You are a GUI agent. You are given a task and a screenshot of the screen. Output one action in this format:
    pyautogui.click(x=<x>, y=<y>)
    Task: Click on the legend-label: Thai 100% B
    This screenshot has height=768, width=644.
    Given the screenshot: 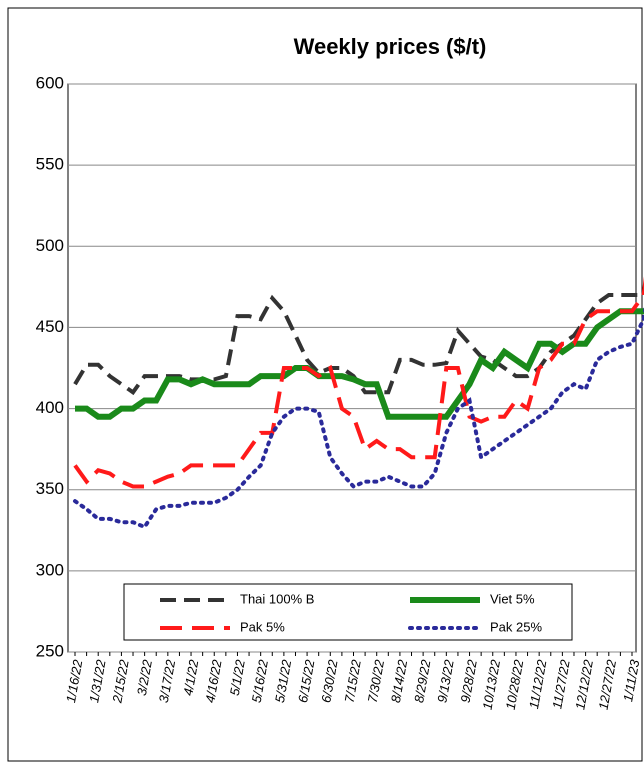 What is the action you would take?
    pyautogui.click(x=277, y=598)
    